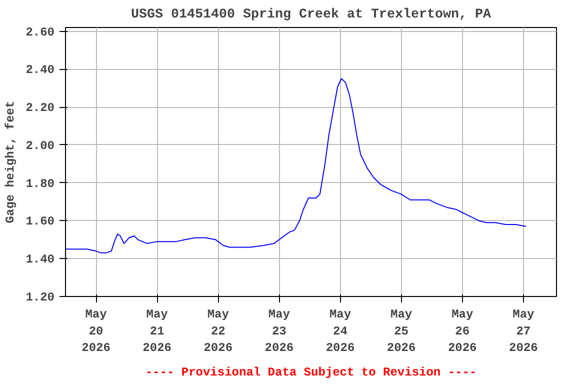  What do you see at coordinates (40, 145) in the screenshot?
I see `y-tick-label: 2.00` at bounding box center [40, 145].